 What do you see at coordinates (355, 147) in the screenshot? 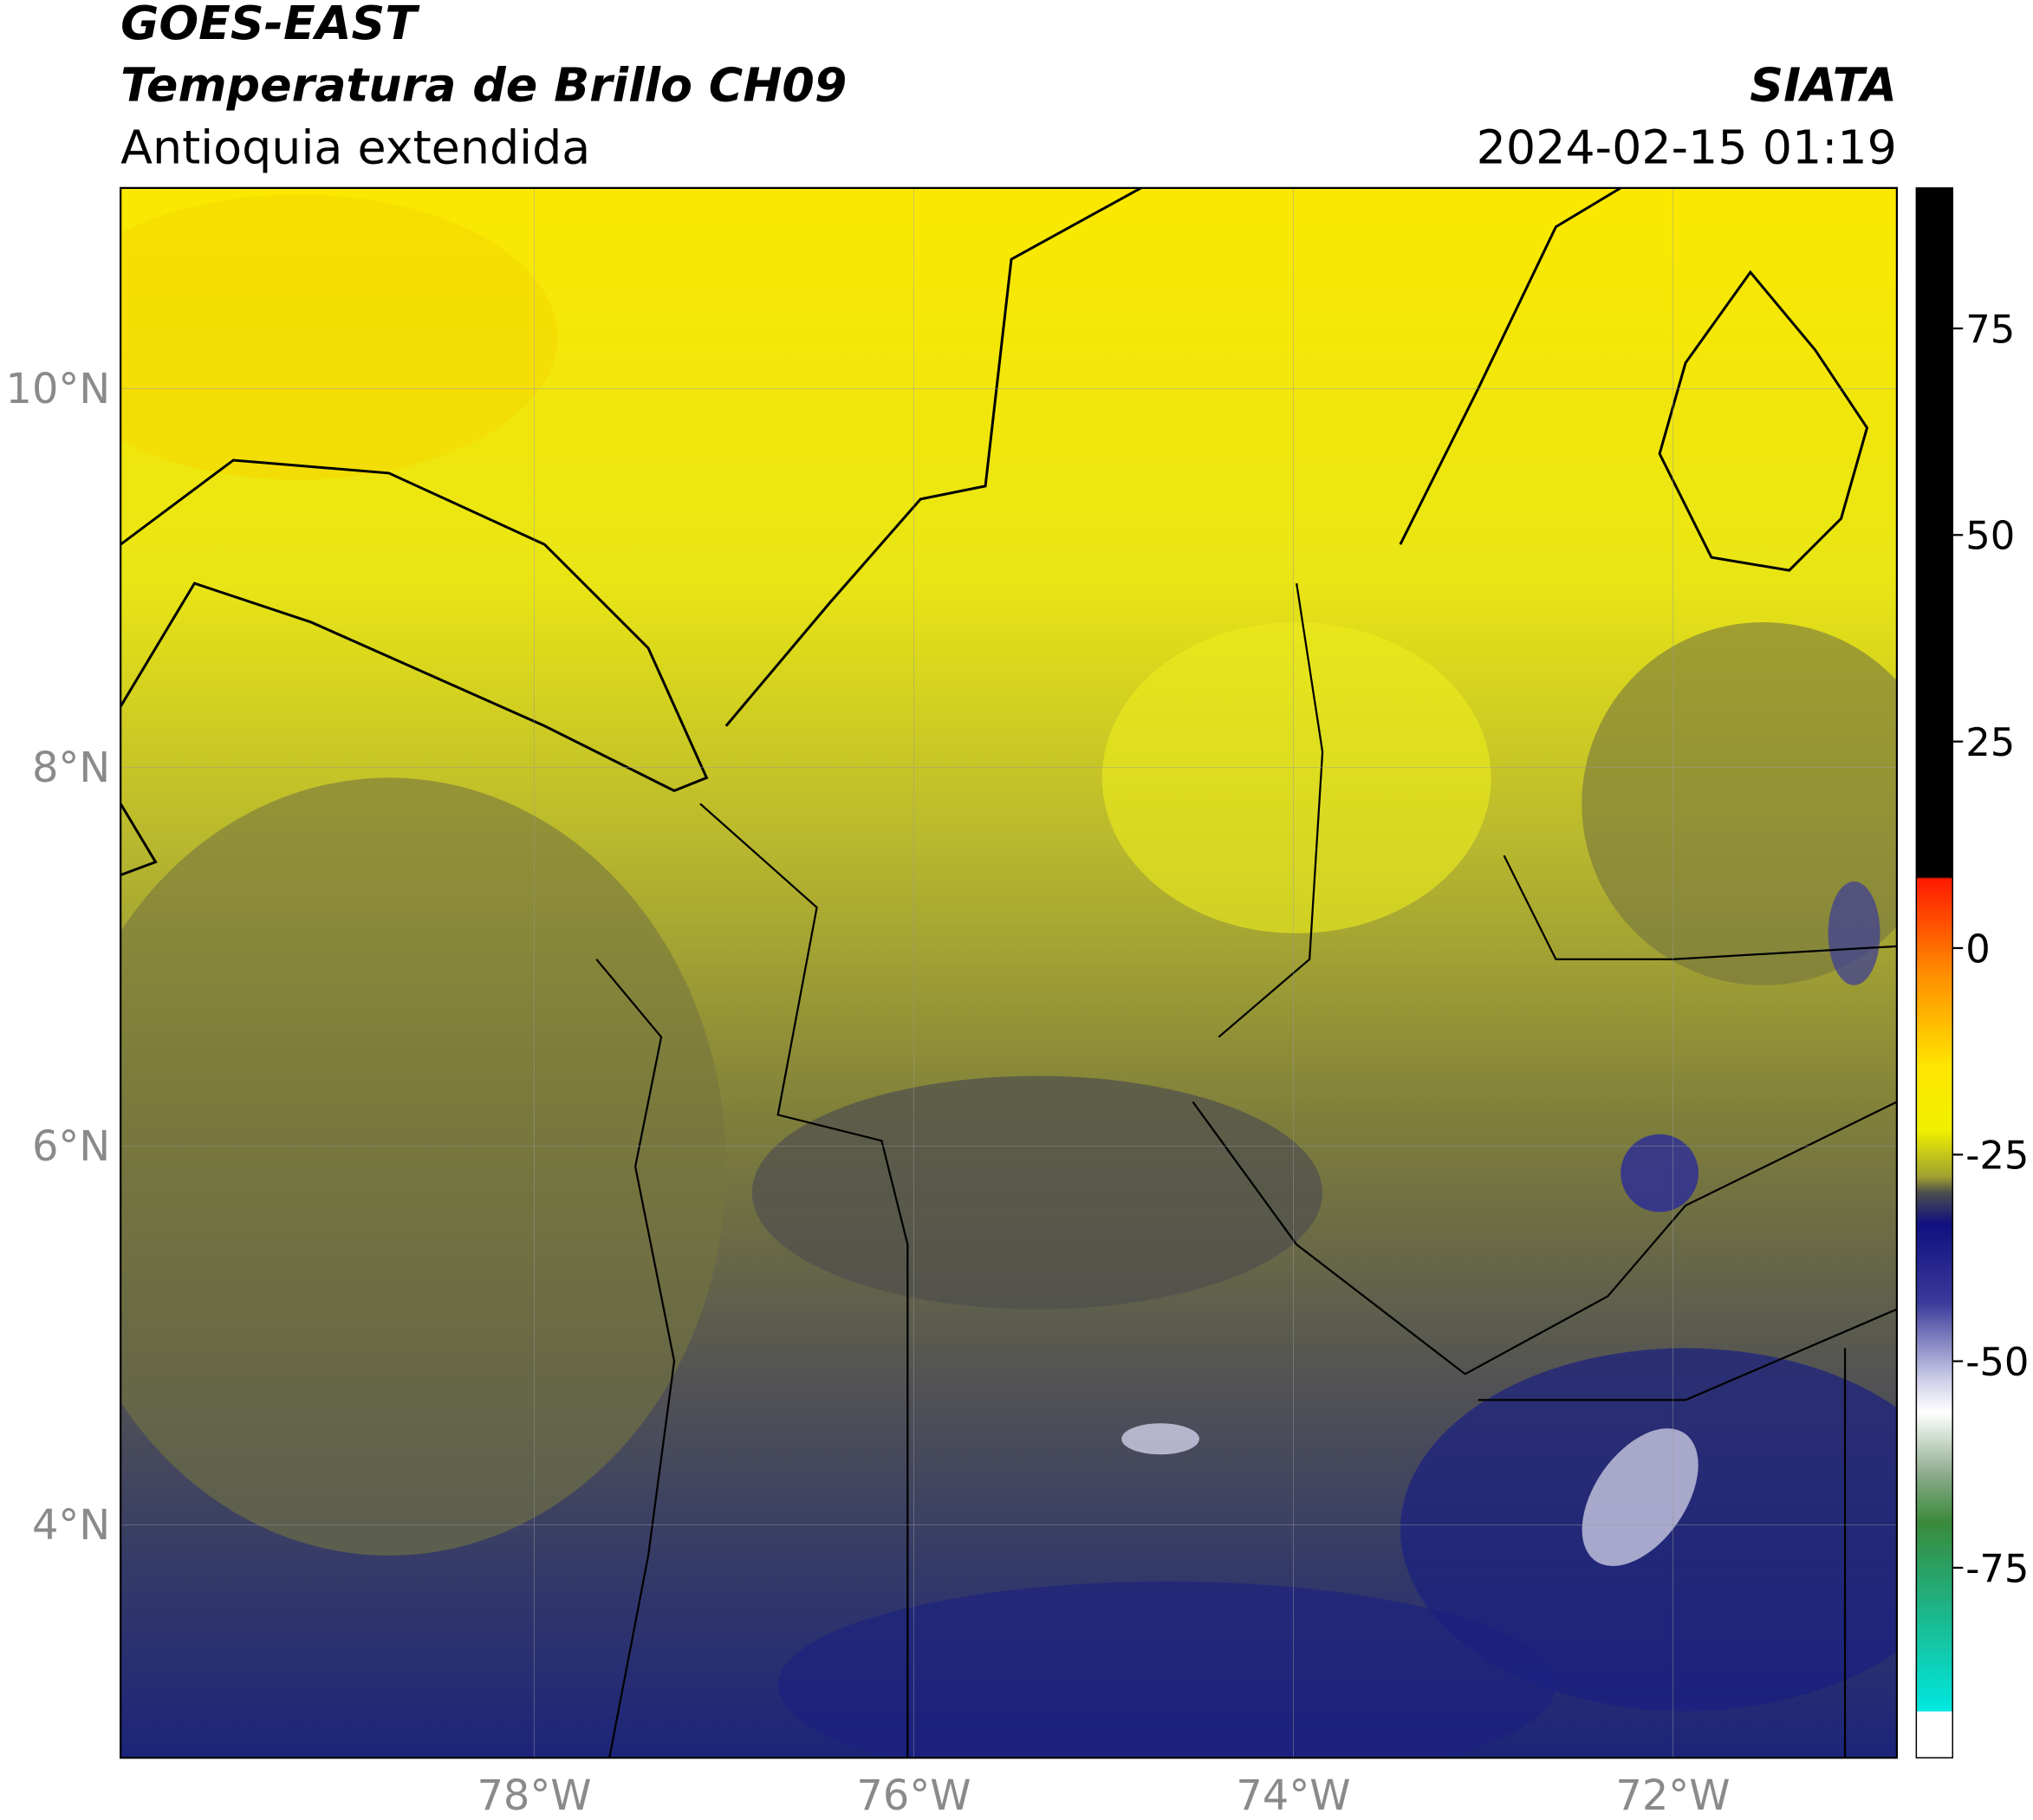
I see `region-subtitle: Antioquia extendida` at bounding box center [355, 147].